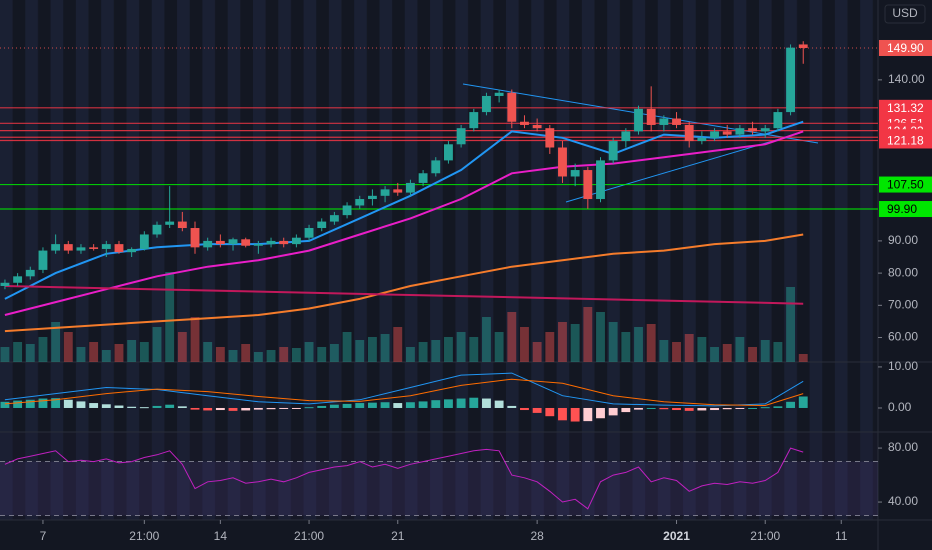 This screenshot has width=932, height=550. I want to click on macd-tick-label: 10.00, so click(903, 366).